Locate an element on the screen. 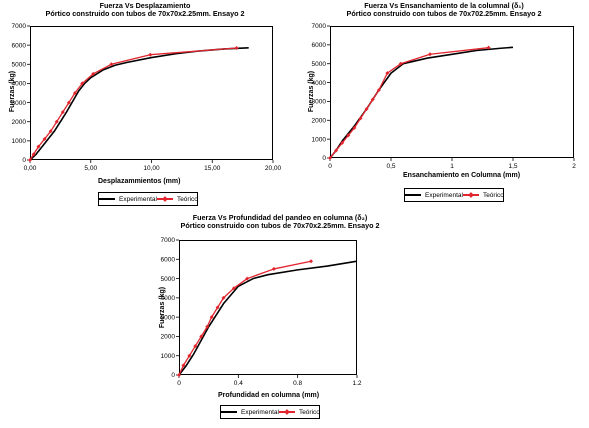  x-tick-label: 2 is located at coordinates (574, 166).